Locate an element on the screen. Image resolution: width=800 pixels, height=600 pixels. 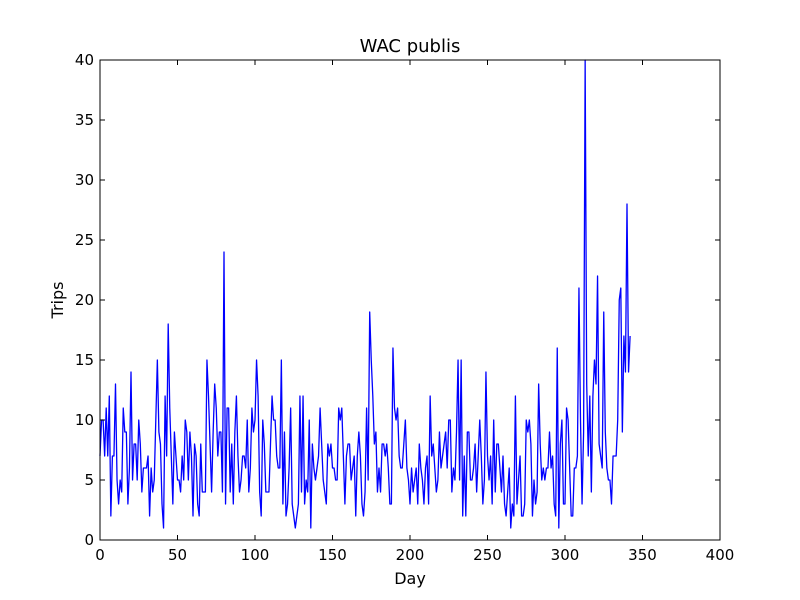
y-tick-label: 10 is located at coordinates (84, 420).